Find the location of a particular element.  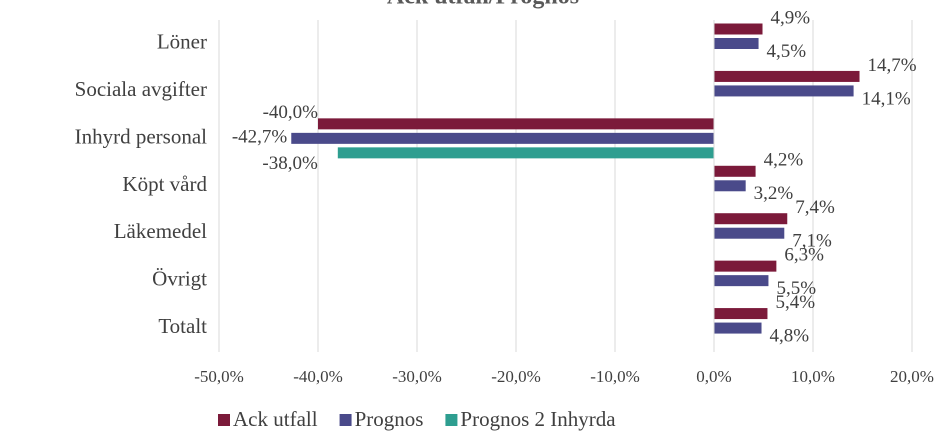

category-label: Inhyrd personal is located at coordinates (141, 136).